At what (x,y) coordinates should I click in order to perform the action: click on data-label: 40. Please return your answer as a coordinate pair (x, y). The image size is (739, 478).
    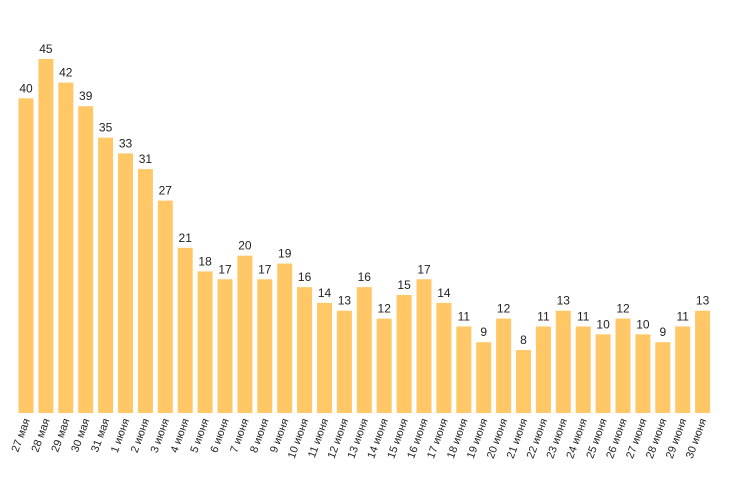
    Looking at the image, I should click on (26, 88).